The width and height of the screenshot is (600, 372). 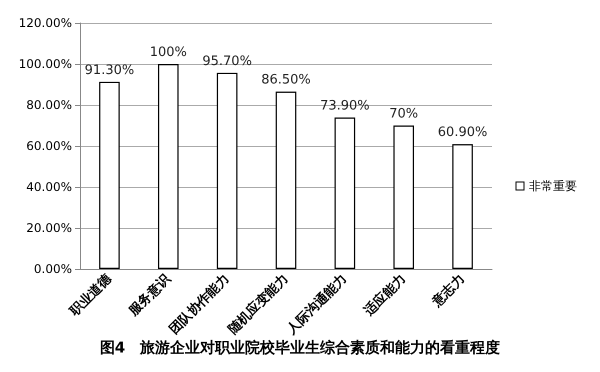 I want to click on x-tick-label: 适应能力, so click(x=385, y=295).